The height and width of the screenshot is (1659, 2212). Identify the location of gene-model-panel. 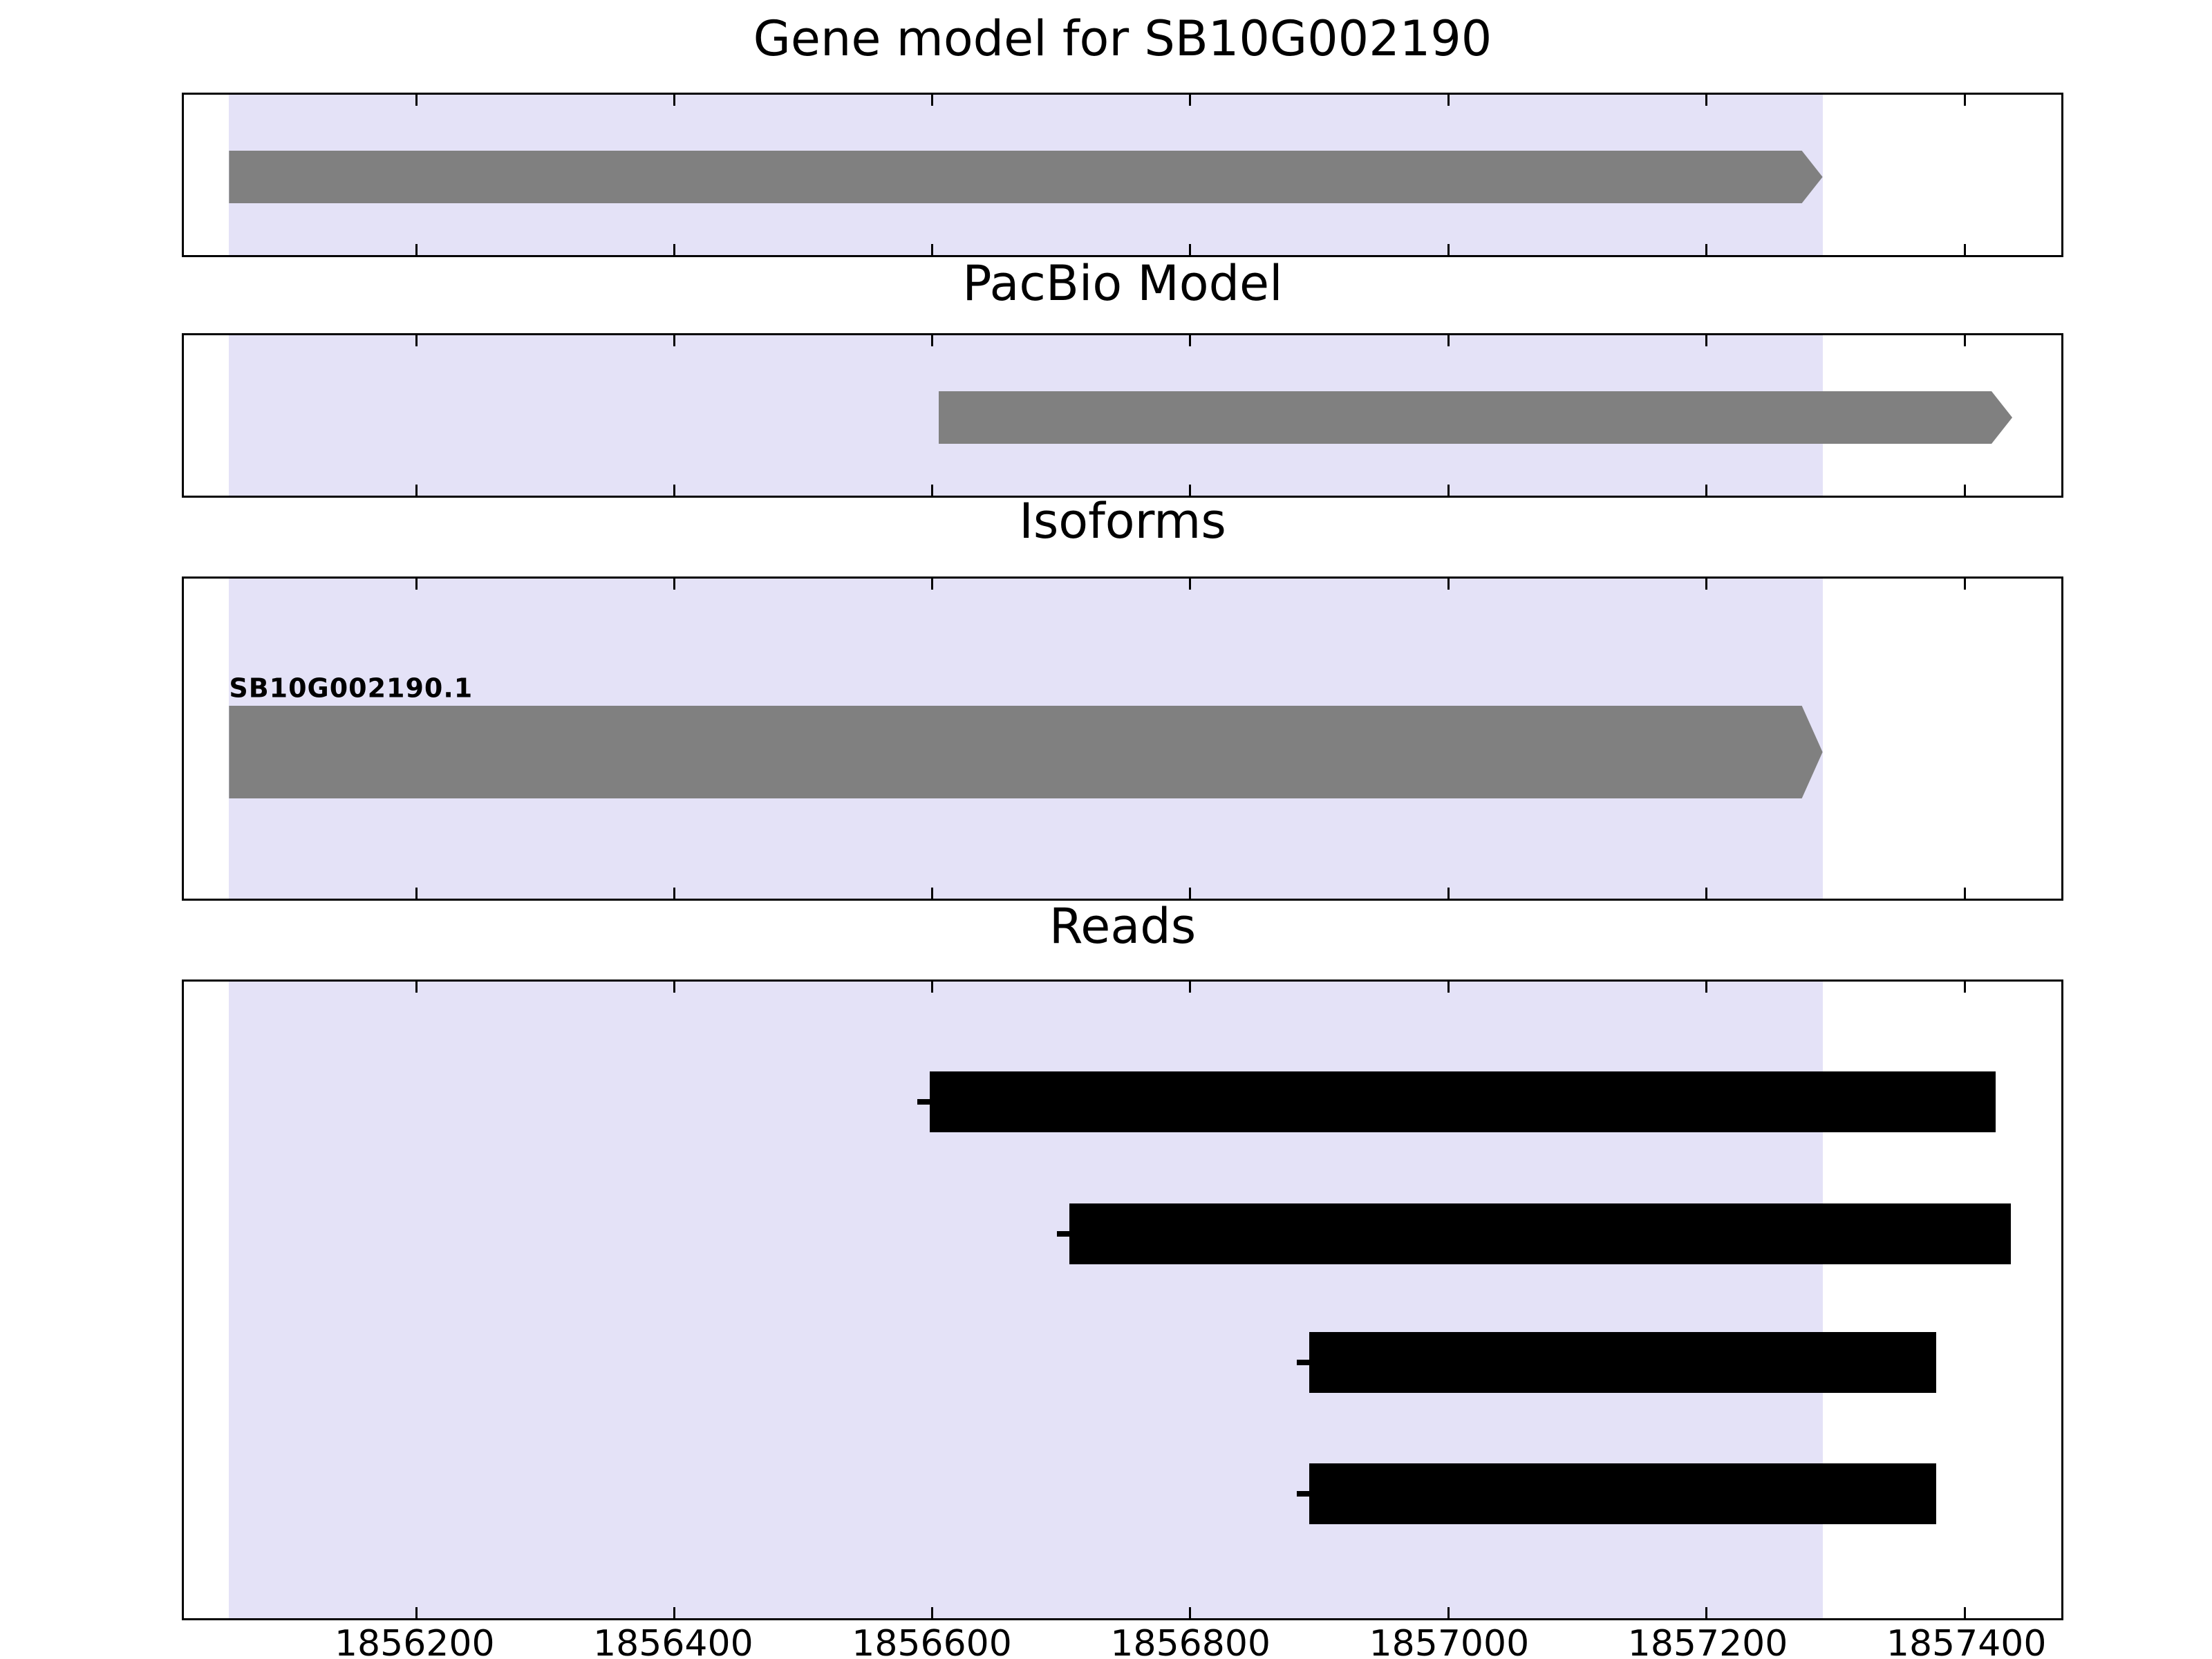
(1122, 175).